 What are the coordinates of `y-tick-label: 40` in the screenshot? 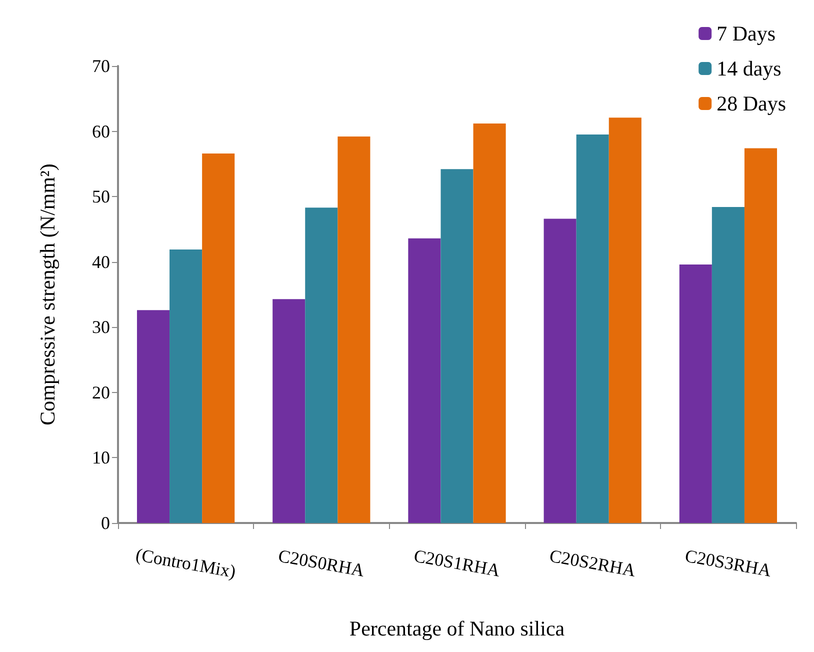 It's located at (101, 262).